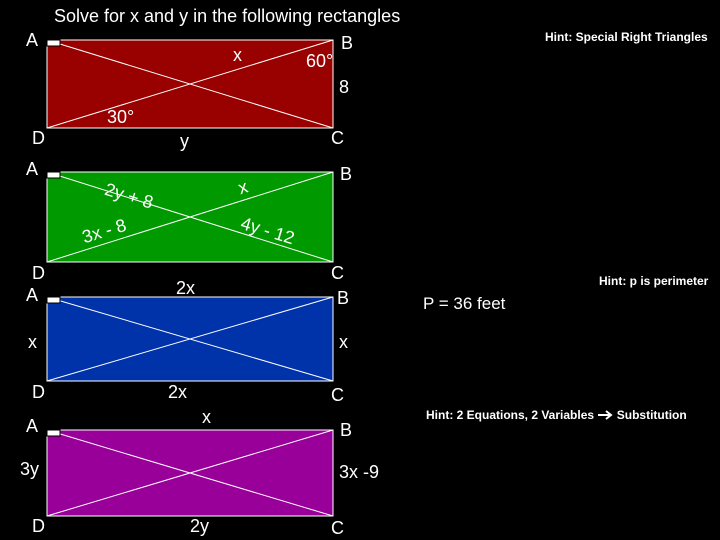  Describe the element at coordinates (343, 342) in the screenshot. I see `side-label-right: x` at that location.